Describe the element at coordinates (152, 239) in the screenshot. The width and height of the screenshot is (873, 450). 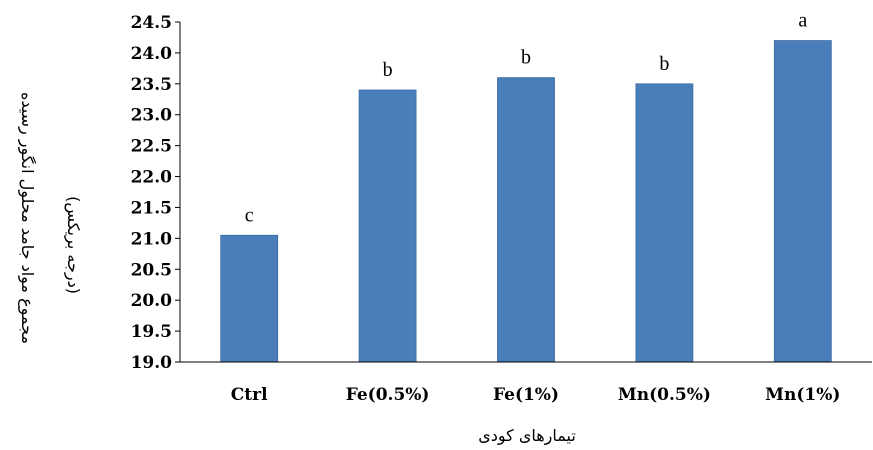
I see `y-tick-label: 21.0` at that location.